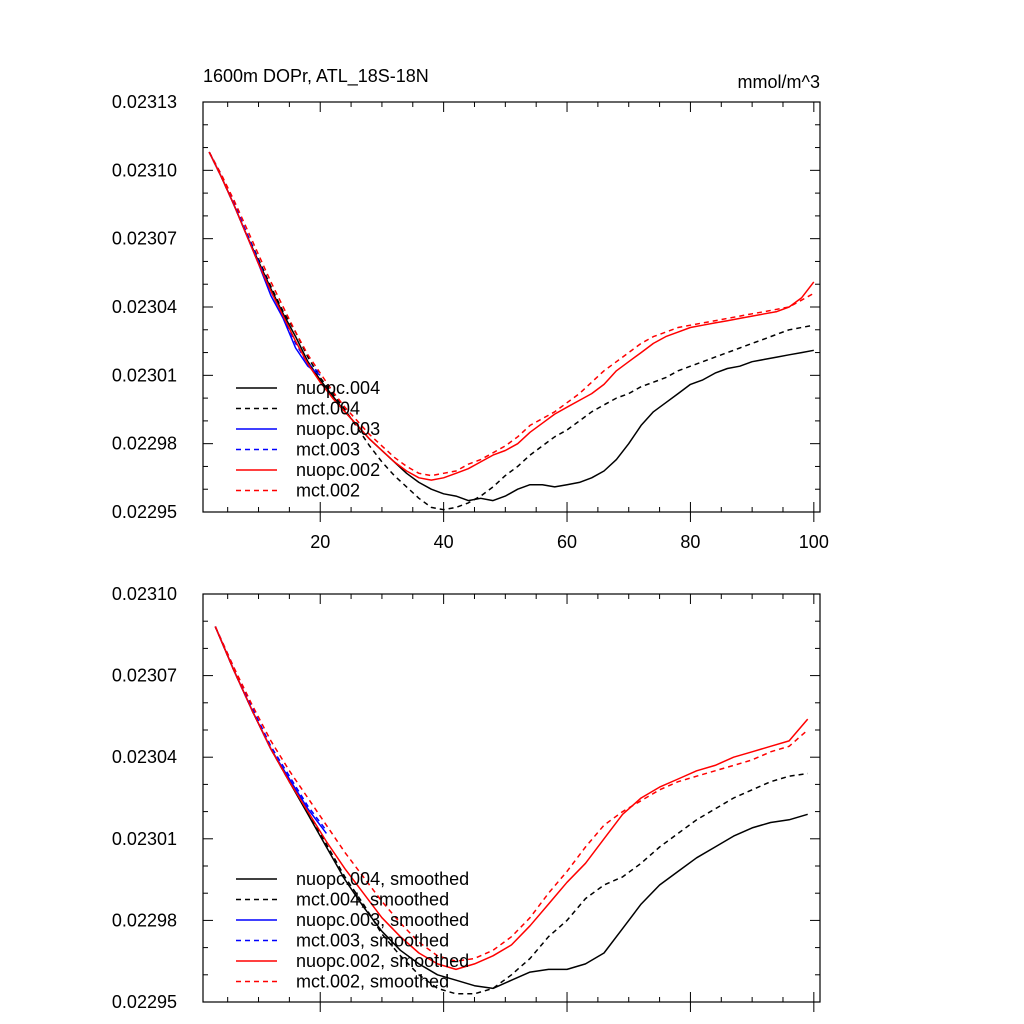 The image size is (1024, 1024). I want to click on legend-label: nuopc.003, so click(338, 429).